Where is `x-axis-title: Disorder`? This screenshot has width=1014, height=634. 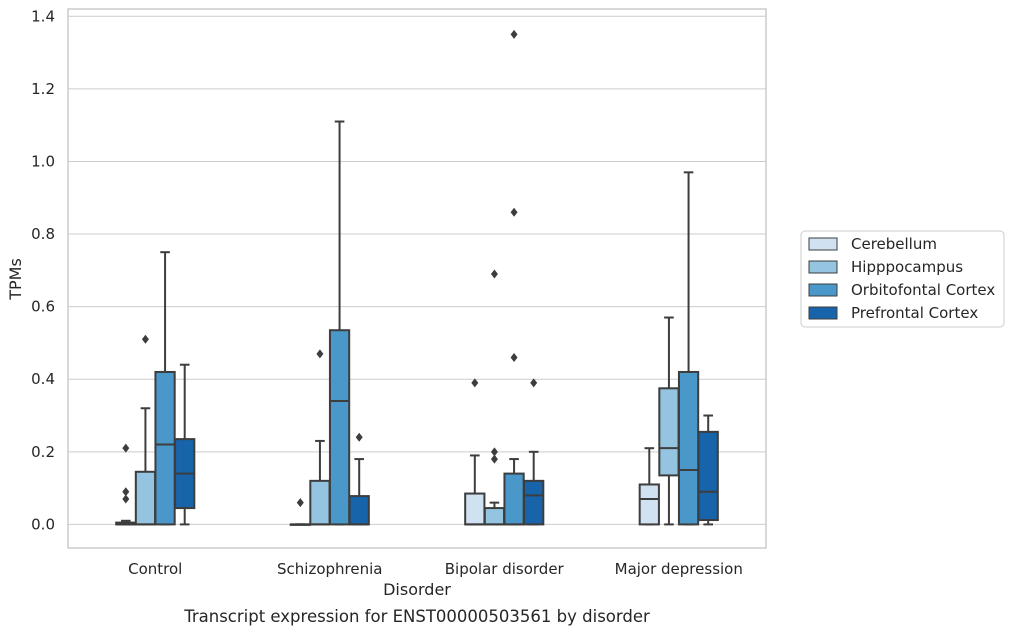
x-axis-title: Disorder is located at coordinates (417, 589).